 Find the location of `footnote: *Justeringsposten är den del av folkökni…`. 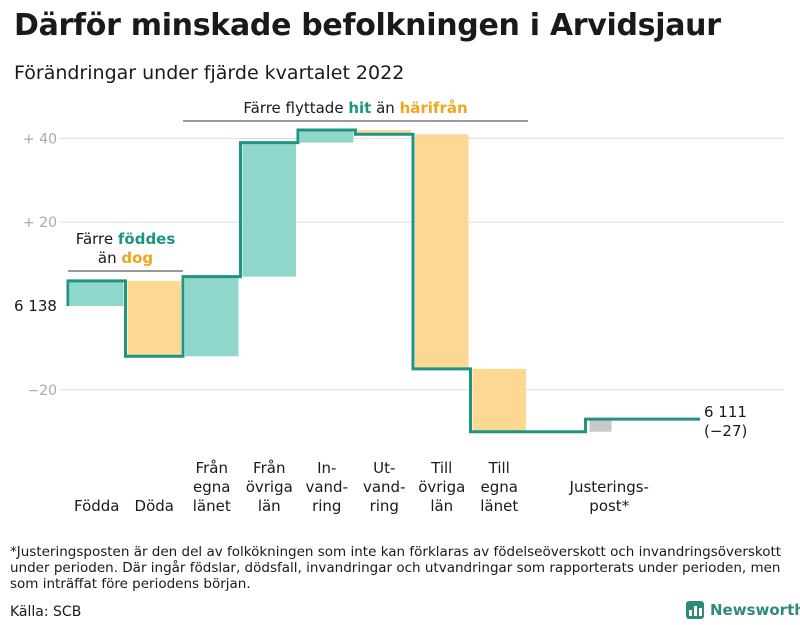

footnote: *Justeringsposten är den del av folkökni… is located at coordinates (396, 568).